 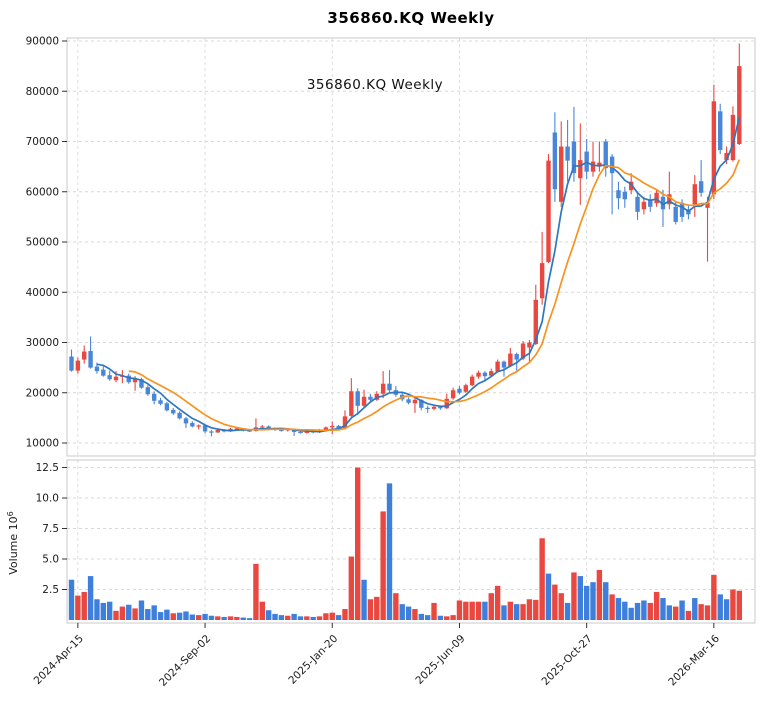 What do you see at coordinates (411, 18) in the screenshot?
I see `chart-title: 356860.KQ Weekly` at bounding box center [411, 18].